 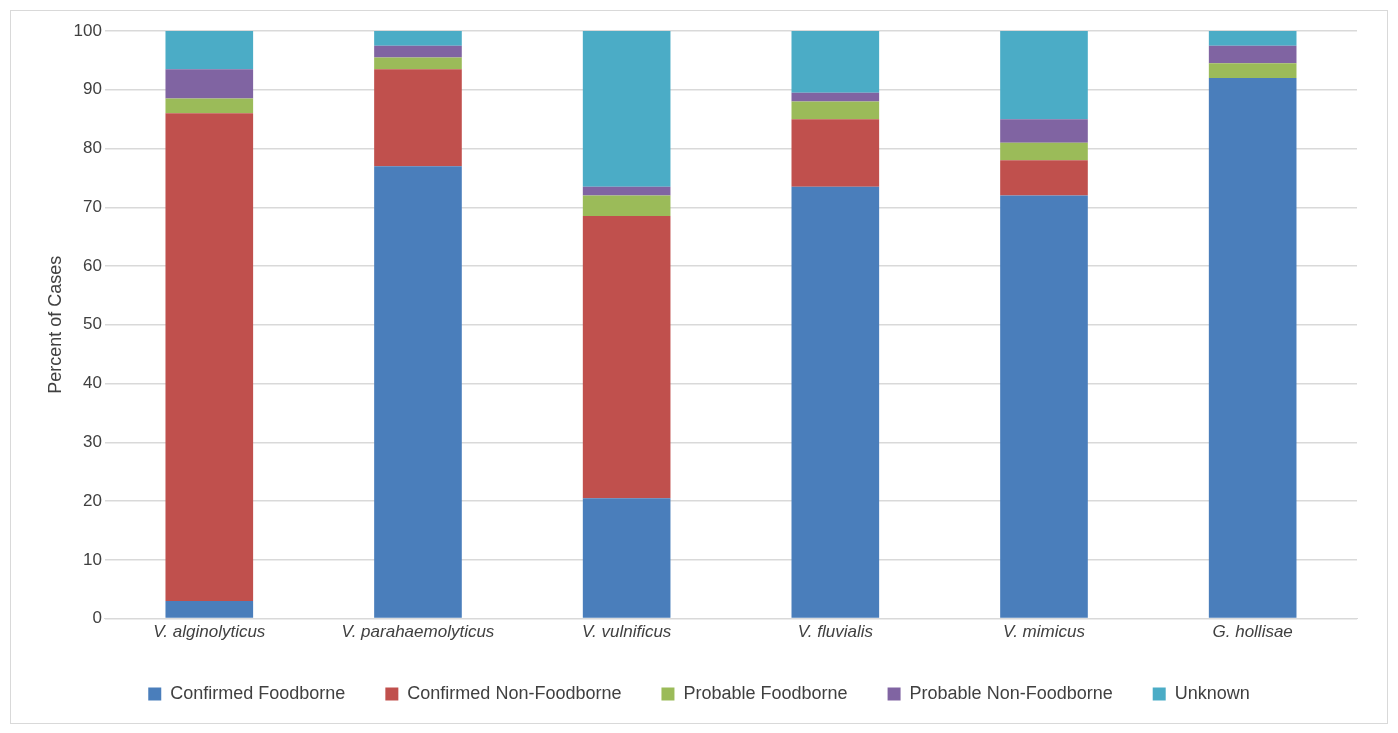 What do you see at coordinates (92, 559) in the screenshot?
I see `y-tick-label: 10` at bounding box center [92, 559].